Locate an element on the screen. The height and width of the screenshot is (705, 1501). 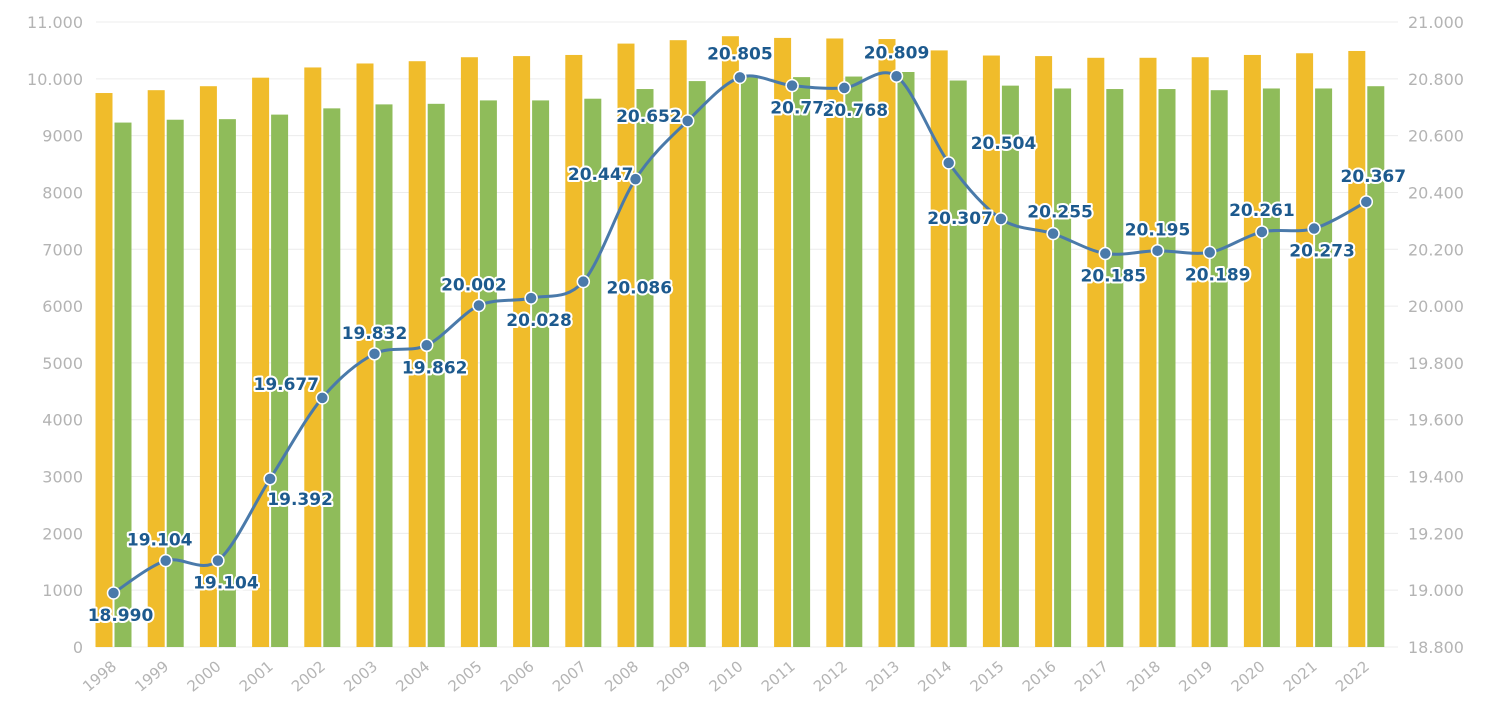
point-value-label: 19.104 is located at coordinates (226, 584).